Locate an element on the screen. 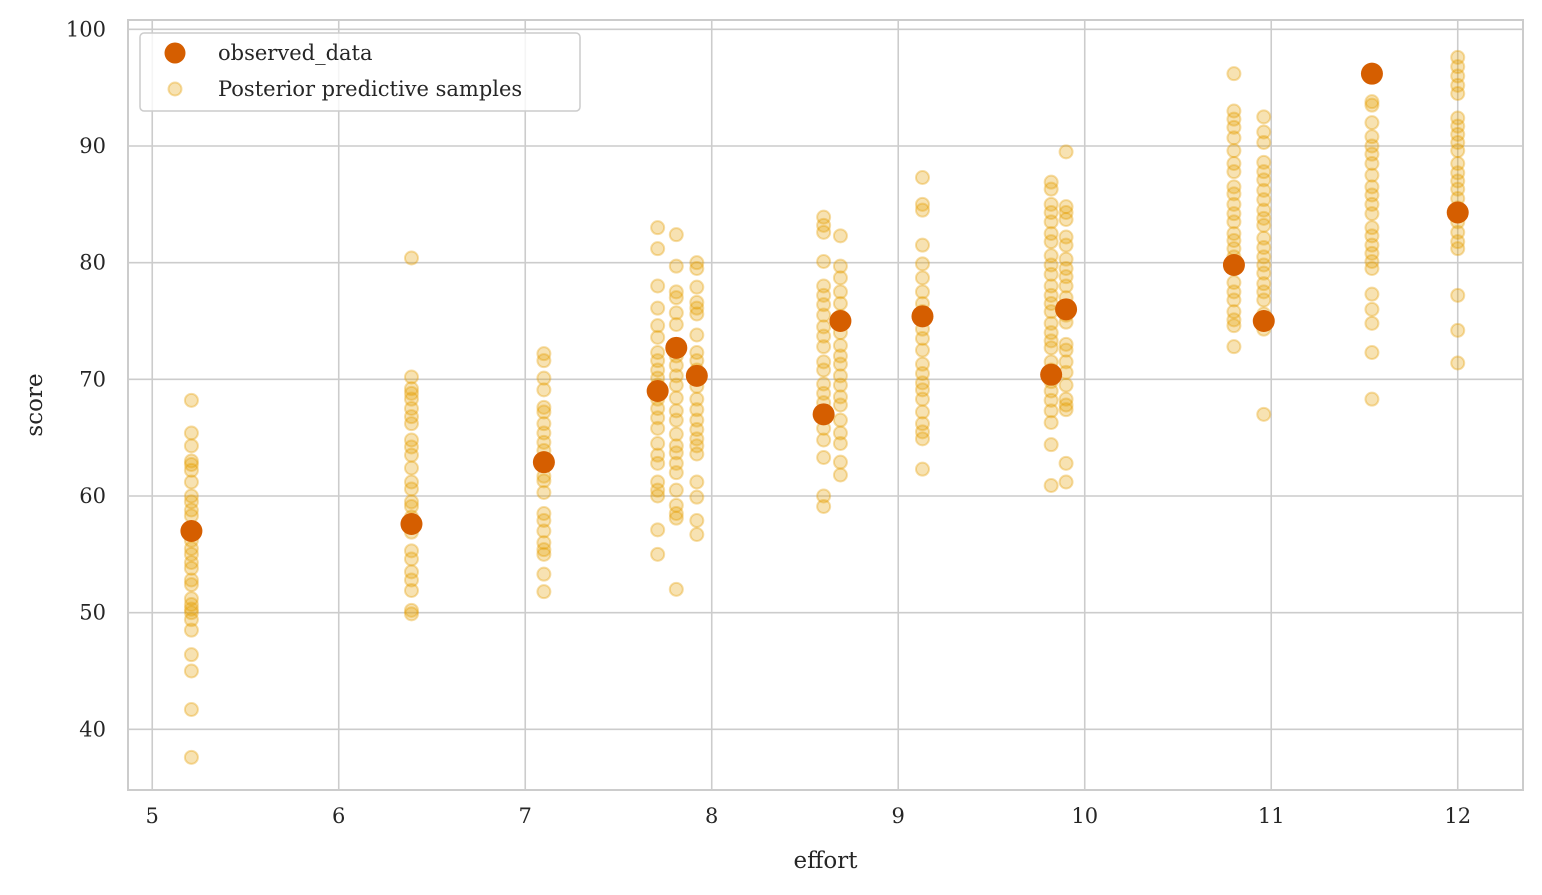 This screenshot has width=1542, height=895. x-axis-label: effort is located at coordinates (825, 861).